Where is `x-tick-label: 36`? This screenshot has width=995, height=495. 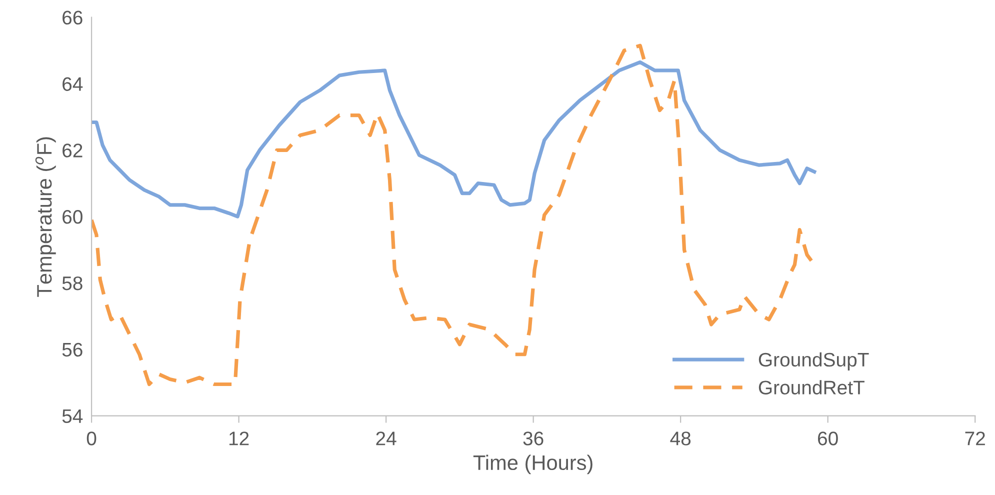
x-tick-label: 36 is located at coordinates (533, 439).